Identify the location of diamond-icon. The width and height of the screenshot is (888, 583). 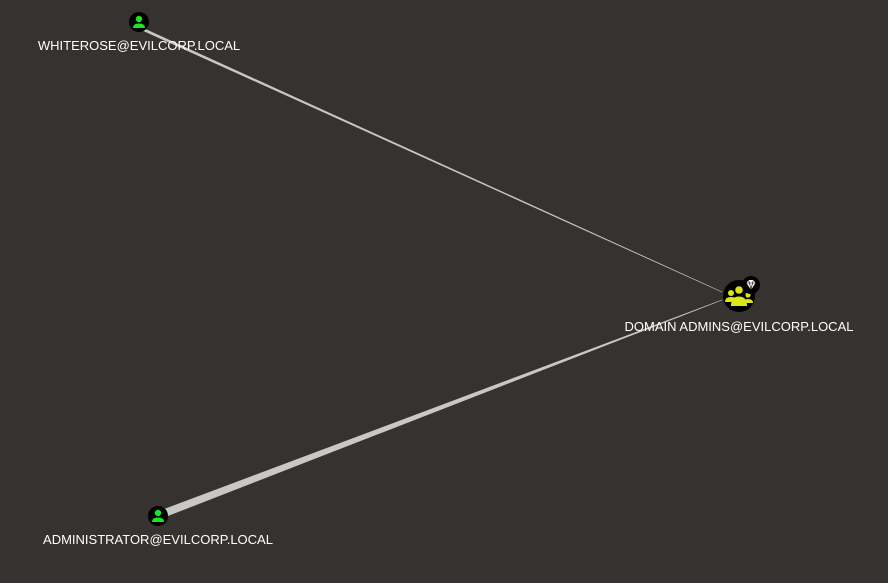
(751, 285).